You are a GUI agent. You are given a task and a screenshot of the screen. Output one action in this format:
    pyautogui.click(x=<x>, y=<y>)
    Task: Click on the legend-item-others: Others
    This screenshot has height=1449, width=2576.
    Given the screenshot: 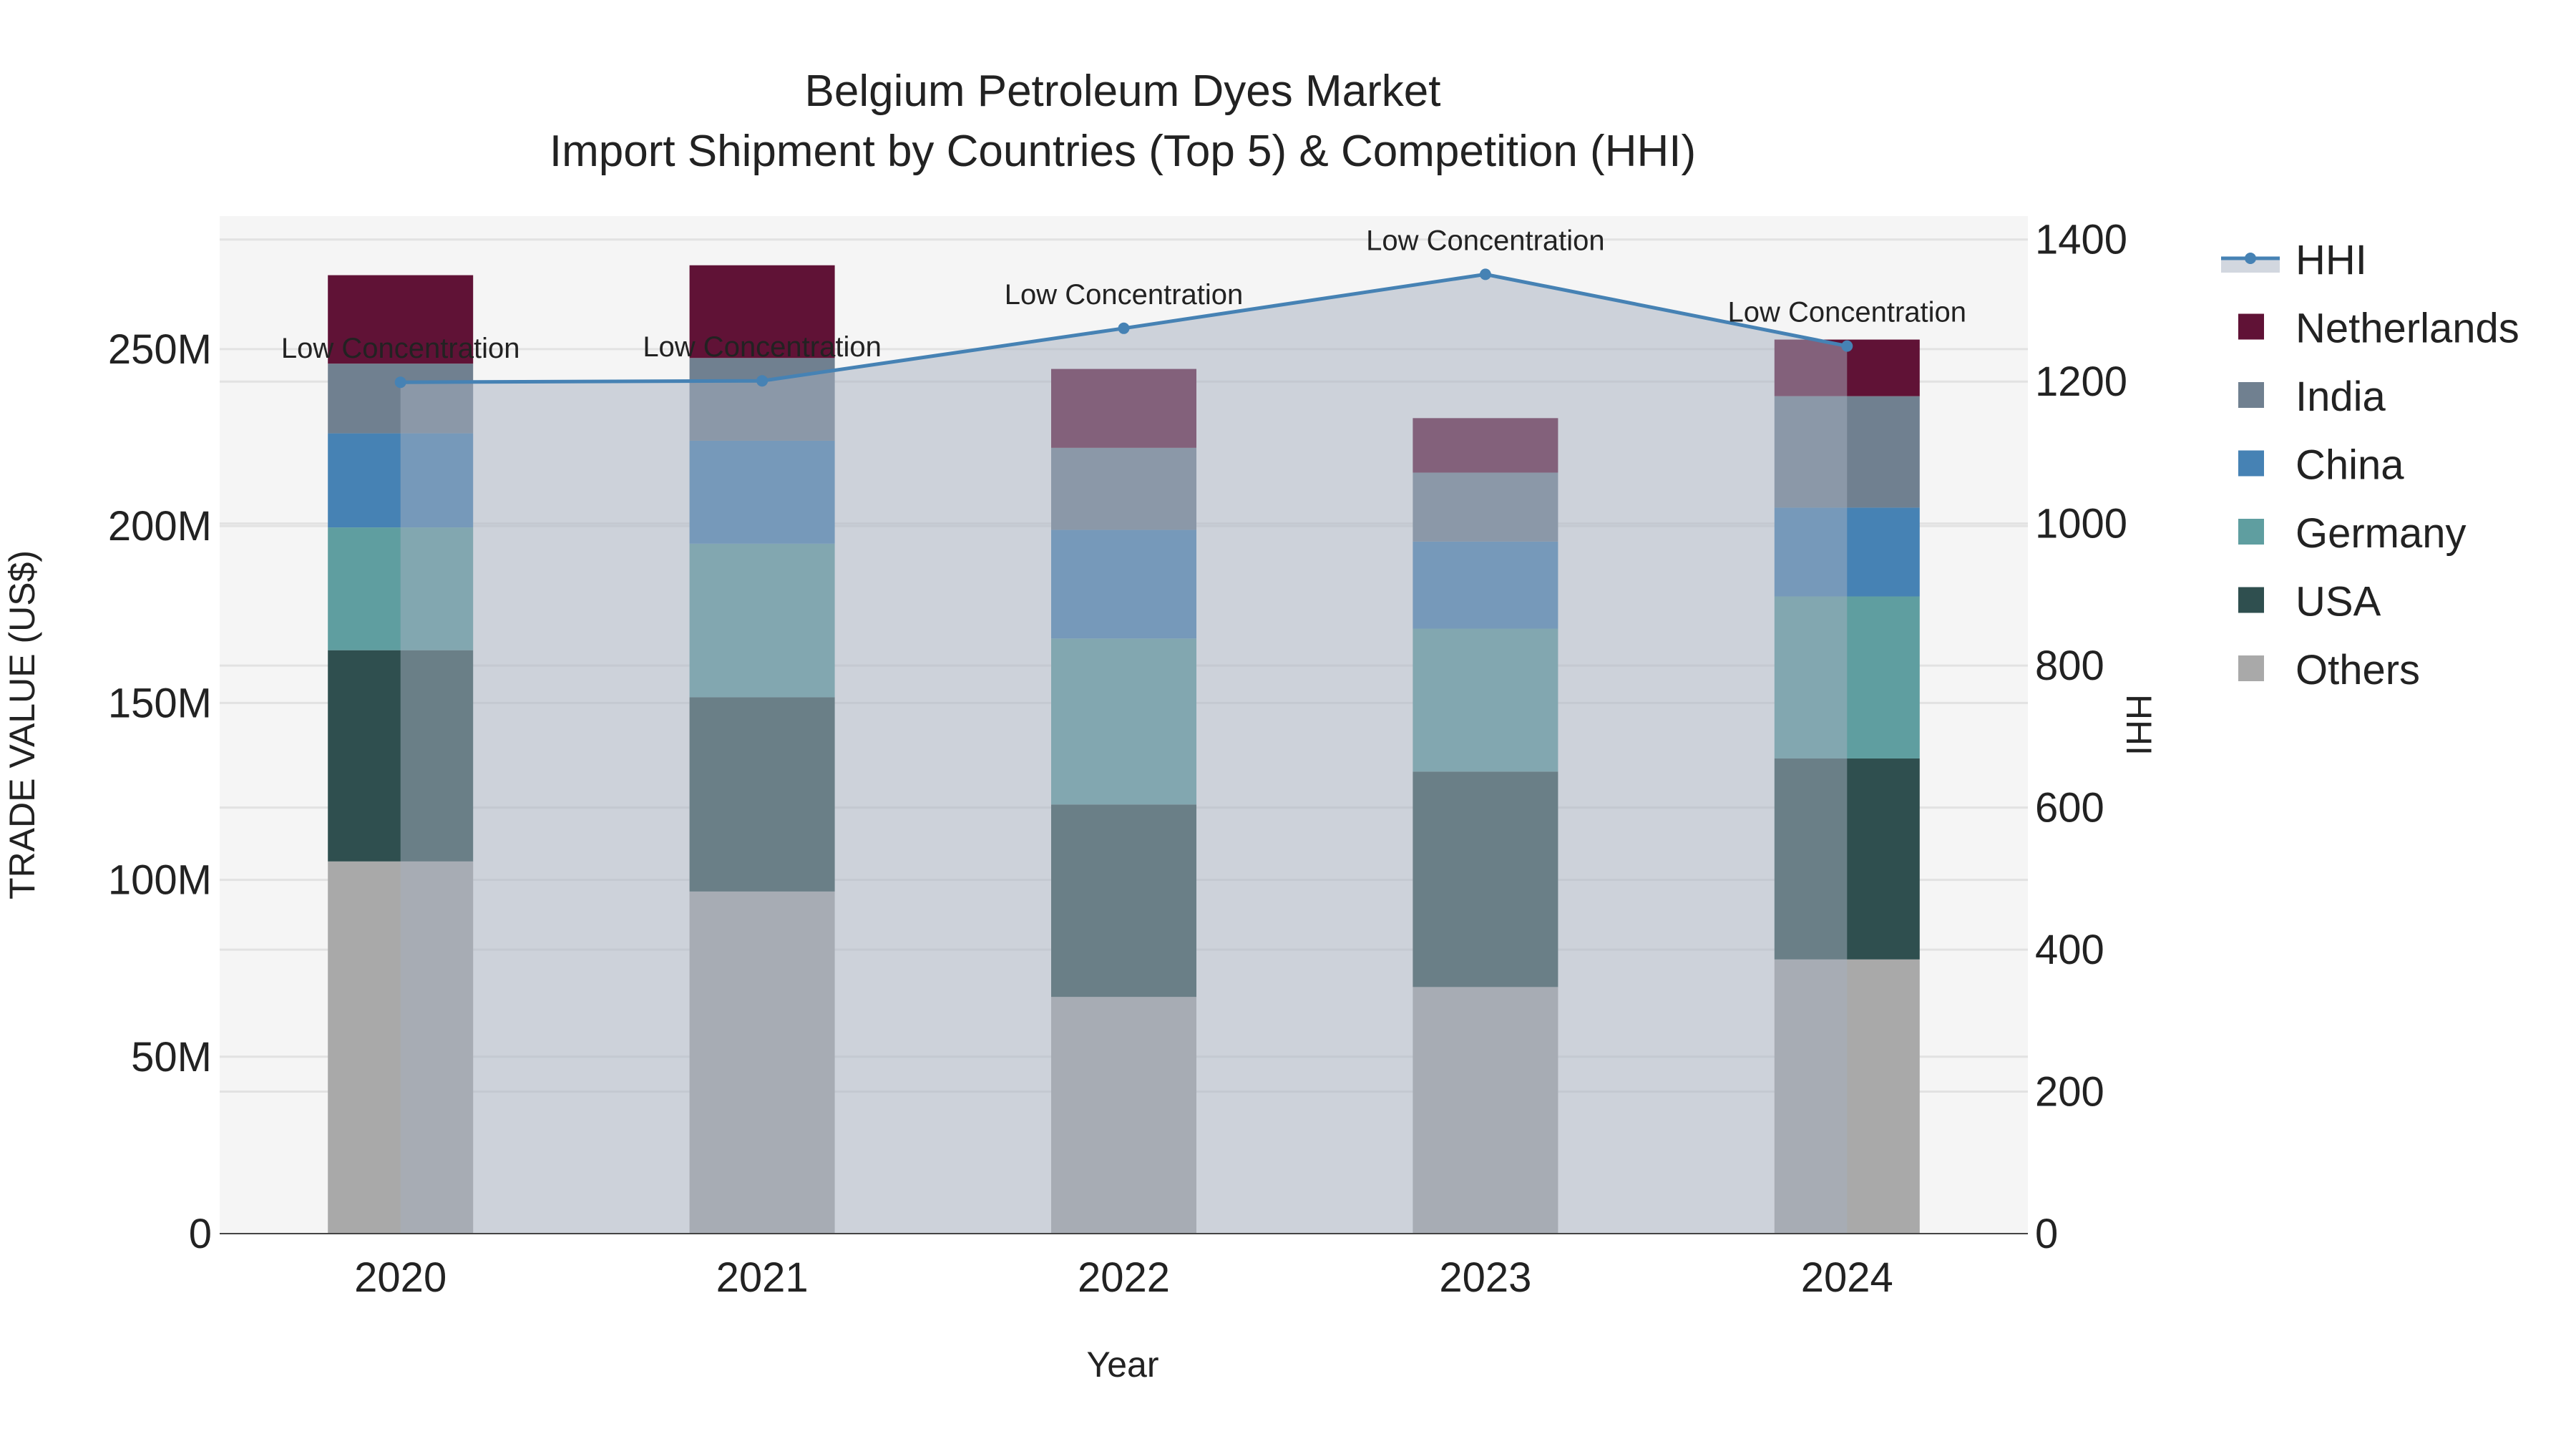 What is the action you would take?
    pyautogui.click(x=2329, y=670)
    